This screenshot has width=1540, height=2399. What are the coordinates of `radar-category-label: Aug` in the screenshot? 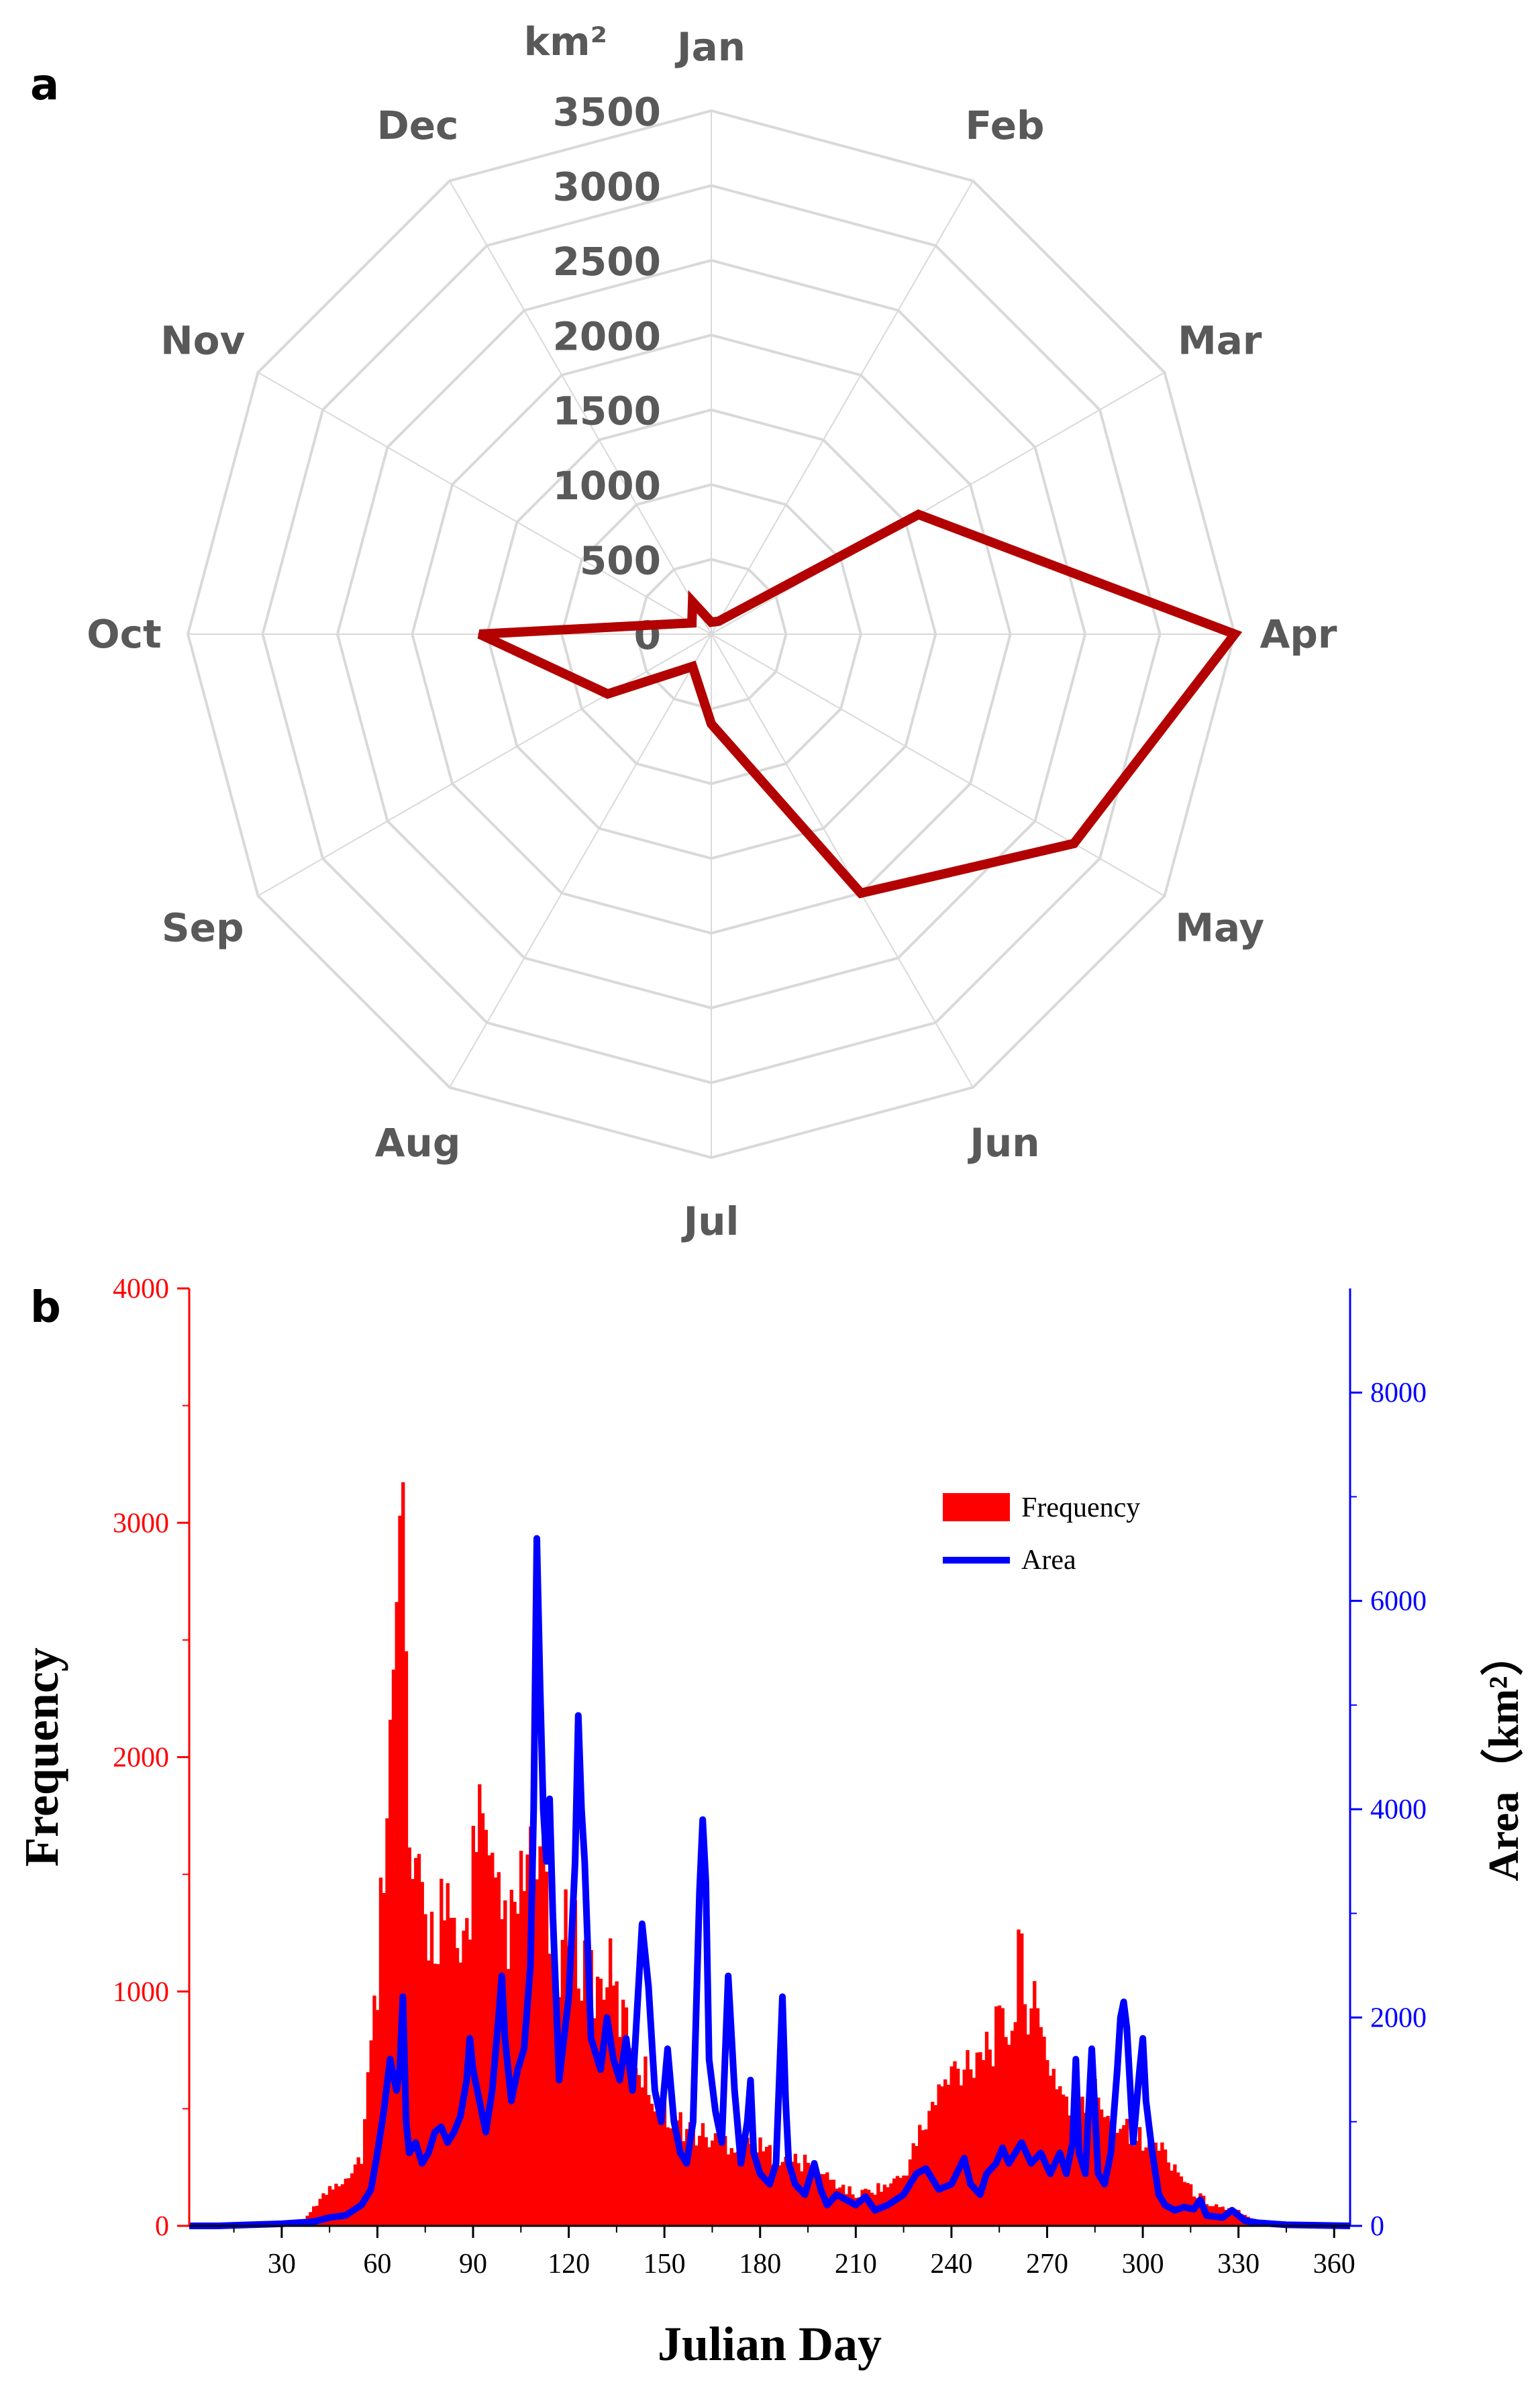 It's located at (418, 1143).